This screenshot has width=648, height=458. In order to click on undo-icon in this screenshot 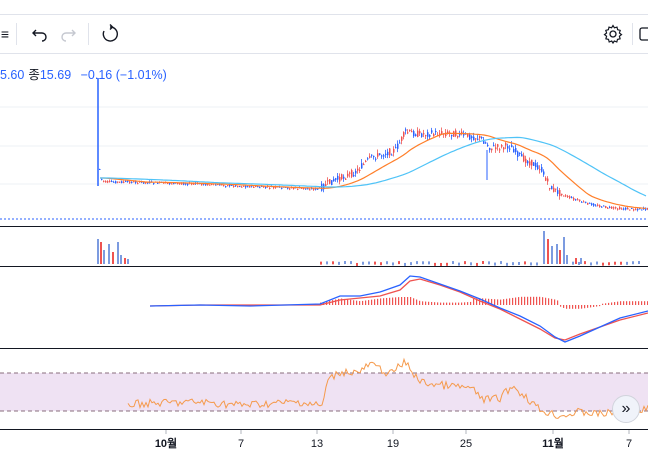, I will do `click(40, 34)`.